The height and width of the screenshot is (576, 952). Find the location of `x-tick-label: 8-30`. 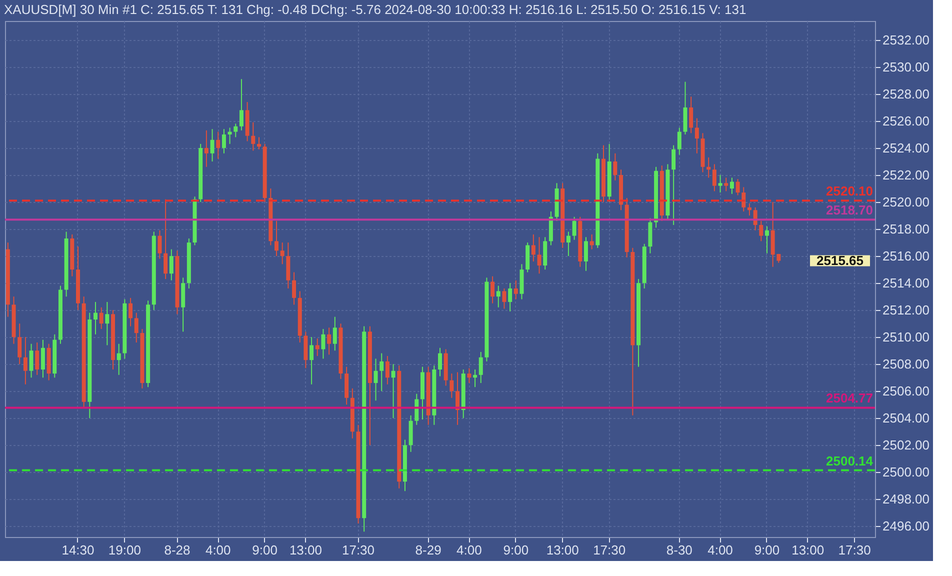

x-tick-label: 8-30 is located at coordinates (679, 550).